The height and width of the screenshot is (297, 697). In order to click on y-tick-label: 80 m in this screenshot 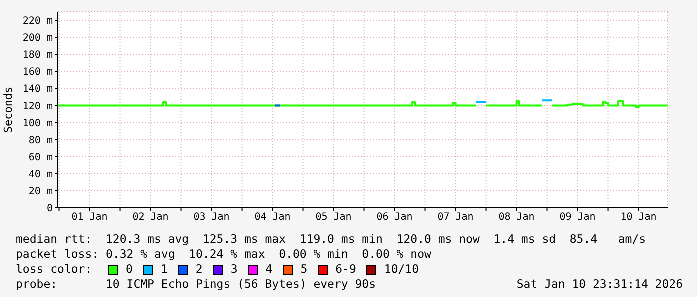, I will do `click(40, 140)`.